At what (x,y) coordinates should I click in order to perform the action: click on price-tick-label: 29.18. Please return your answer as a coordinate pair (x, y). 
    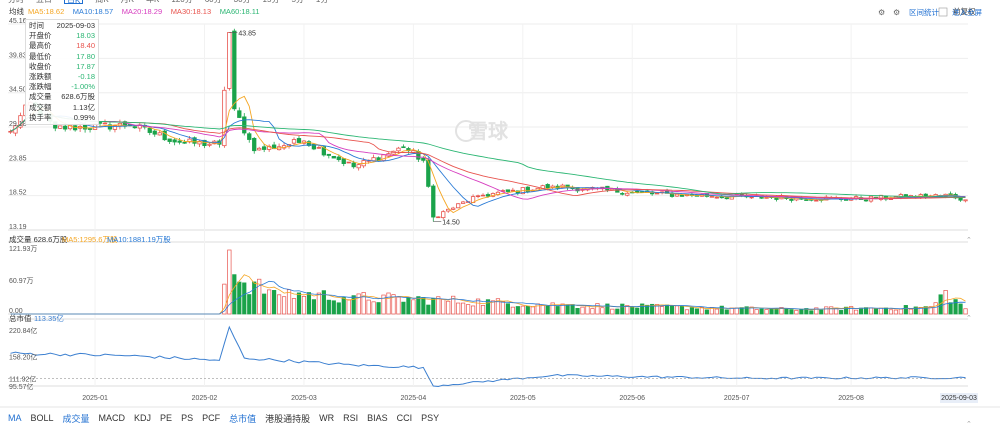
    Looking at the image, I should click on (18, 124).